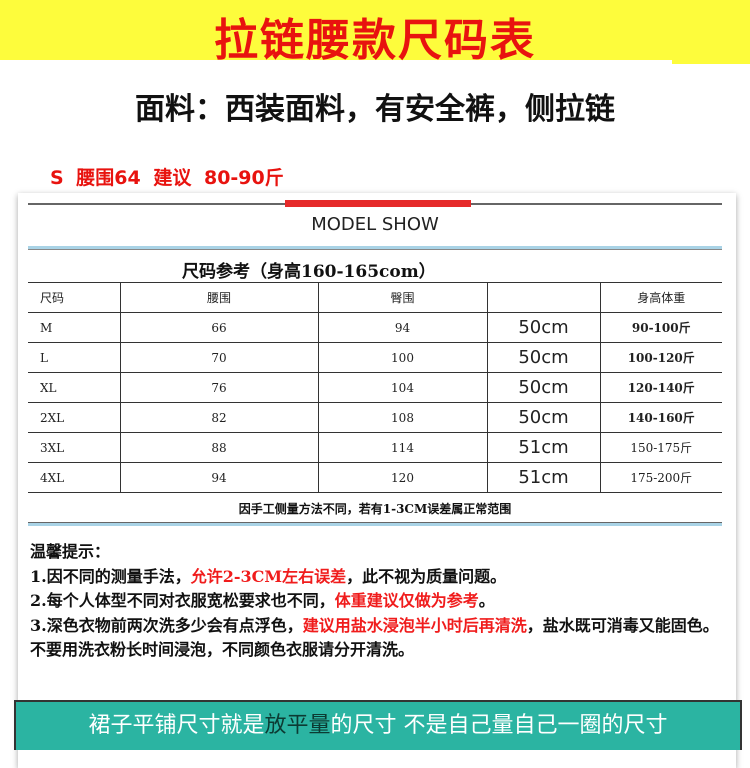 The image size is (750, 768). I want to click on accent-bar, so click(378, 203).